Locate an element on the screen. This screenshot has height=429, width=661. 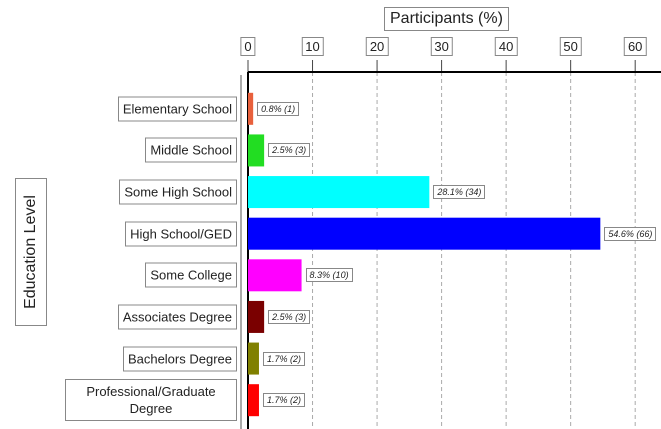
y-axis-title: Education Level is located at coordinates (30, 252).